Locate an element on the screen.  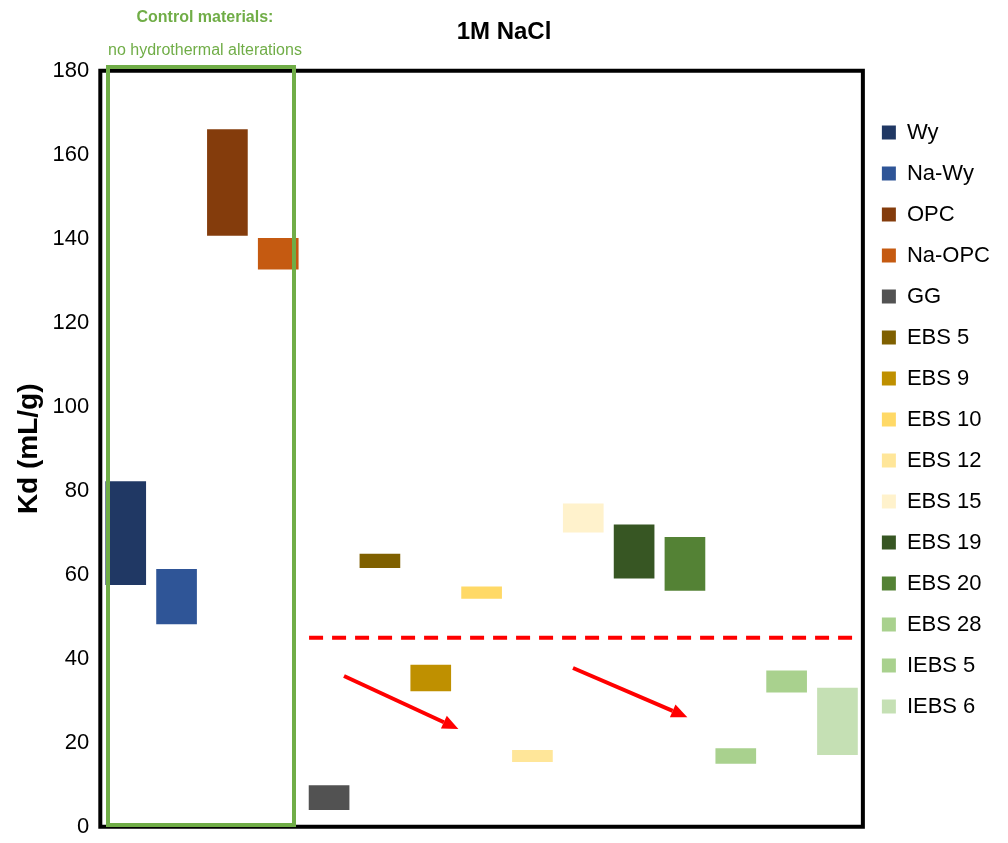
legend-label: Wy is located at coordinates (922, 131).